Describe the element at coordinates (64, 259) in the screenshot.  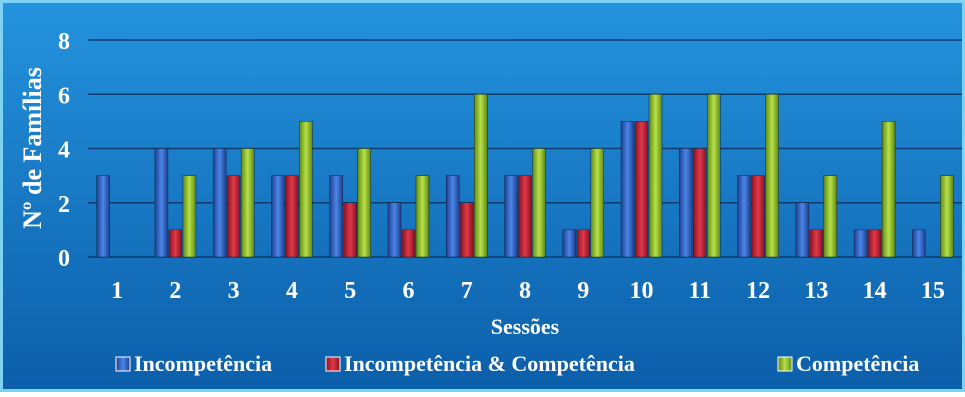
I see `y-tick-label: 0` at that location.